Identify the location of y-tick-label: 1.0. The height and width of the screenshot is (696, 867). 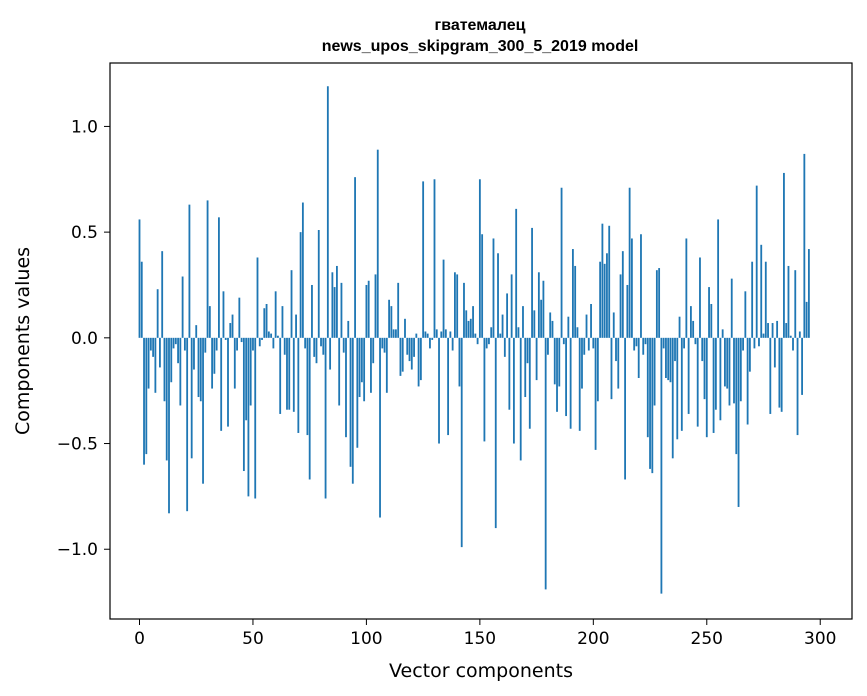
(84, 127).